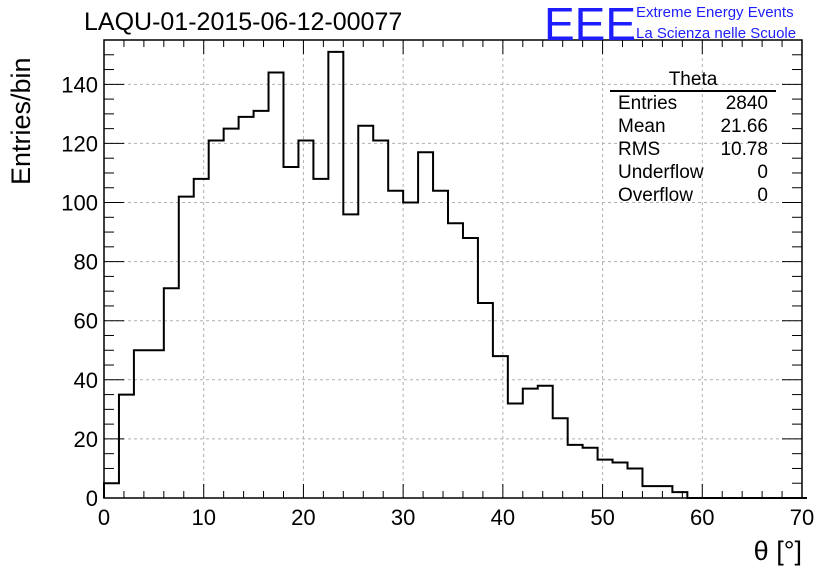 The image size is (836, 572). What do you see at coordinates (602, 517) in the screenshot?
I see `x-tick-label: 50` at bounding box center [602, 517].